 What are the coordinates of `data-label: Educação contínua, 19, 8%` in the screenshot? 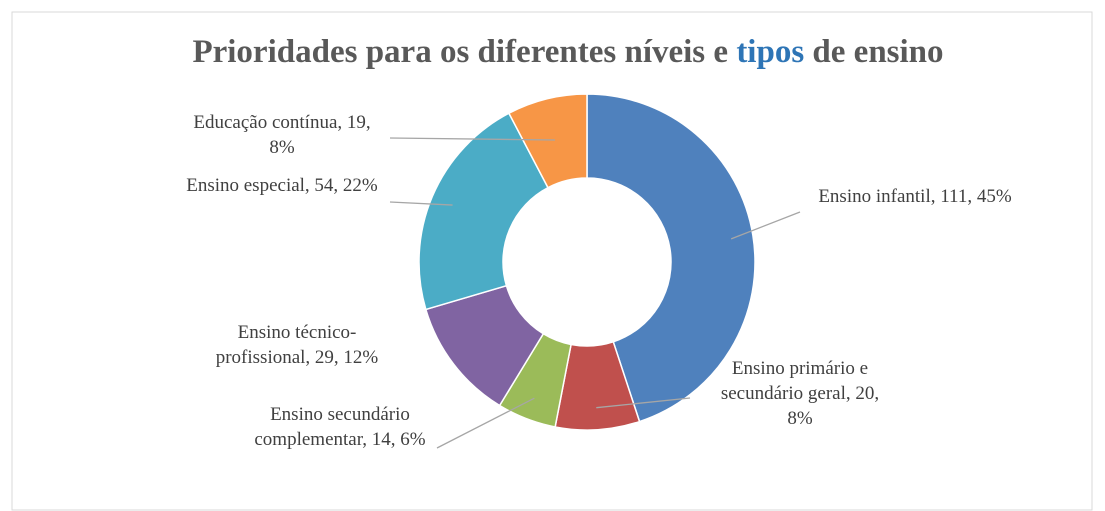 It's located at (281, 135).